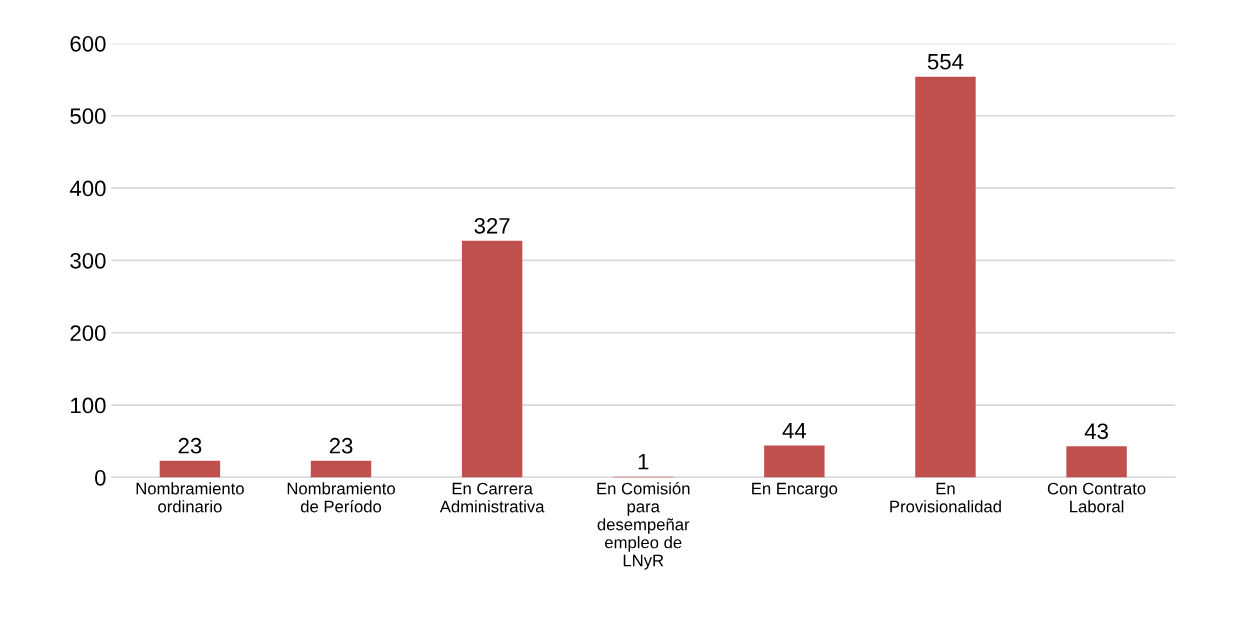 The width and height of the screenshot is (1237, 620). Describe the element at coordinates (794, 430) in the screenshot. I see `data-label: 44` at that location.